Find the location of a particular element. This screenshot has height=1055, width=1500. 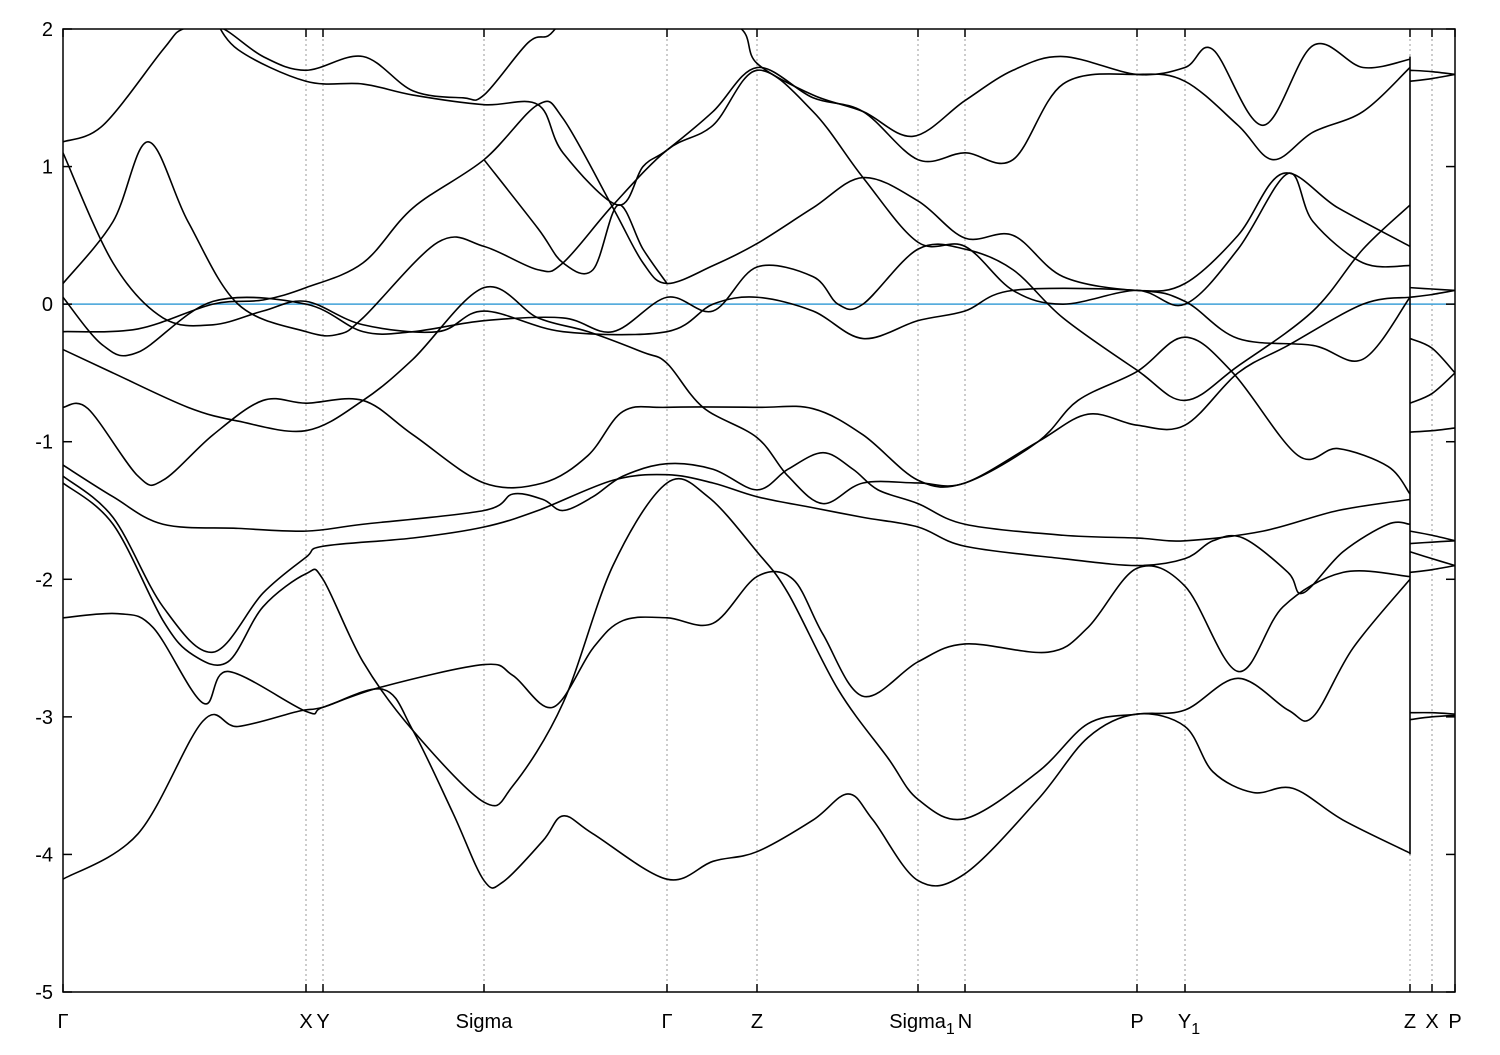

y-tick-label: -4 is located at coordinates (44, 855).